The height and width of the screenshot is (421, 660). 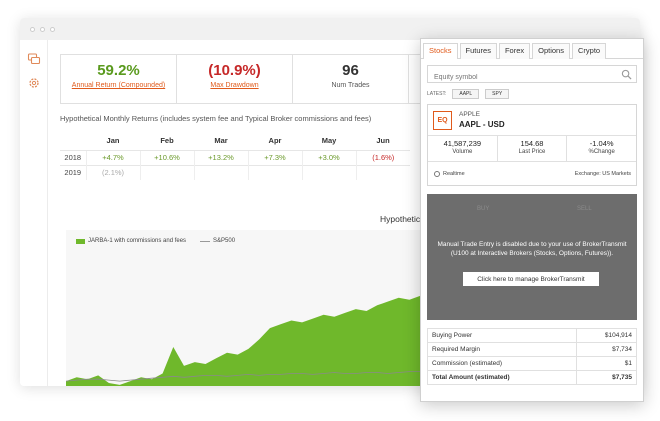 I want to click on num-trades-stat: 96 Num Trades, so click(x=351, y=79).